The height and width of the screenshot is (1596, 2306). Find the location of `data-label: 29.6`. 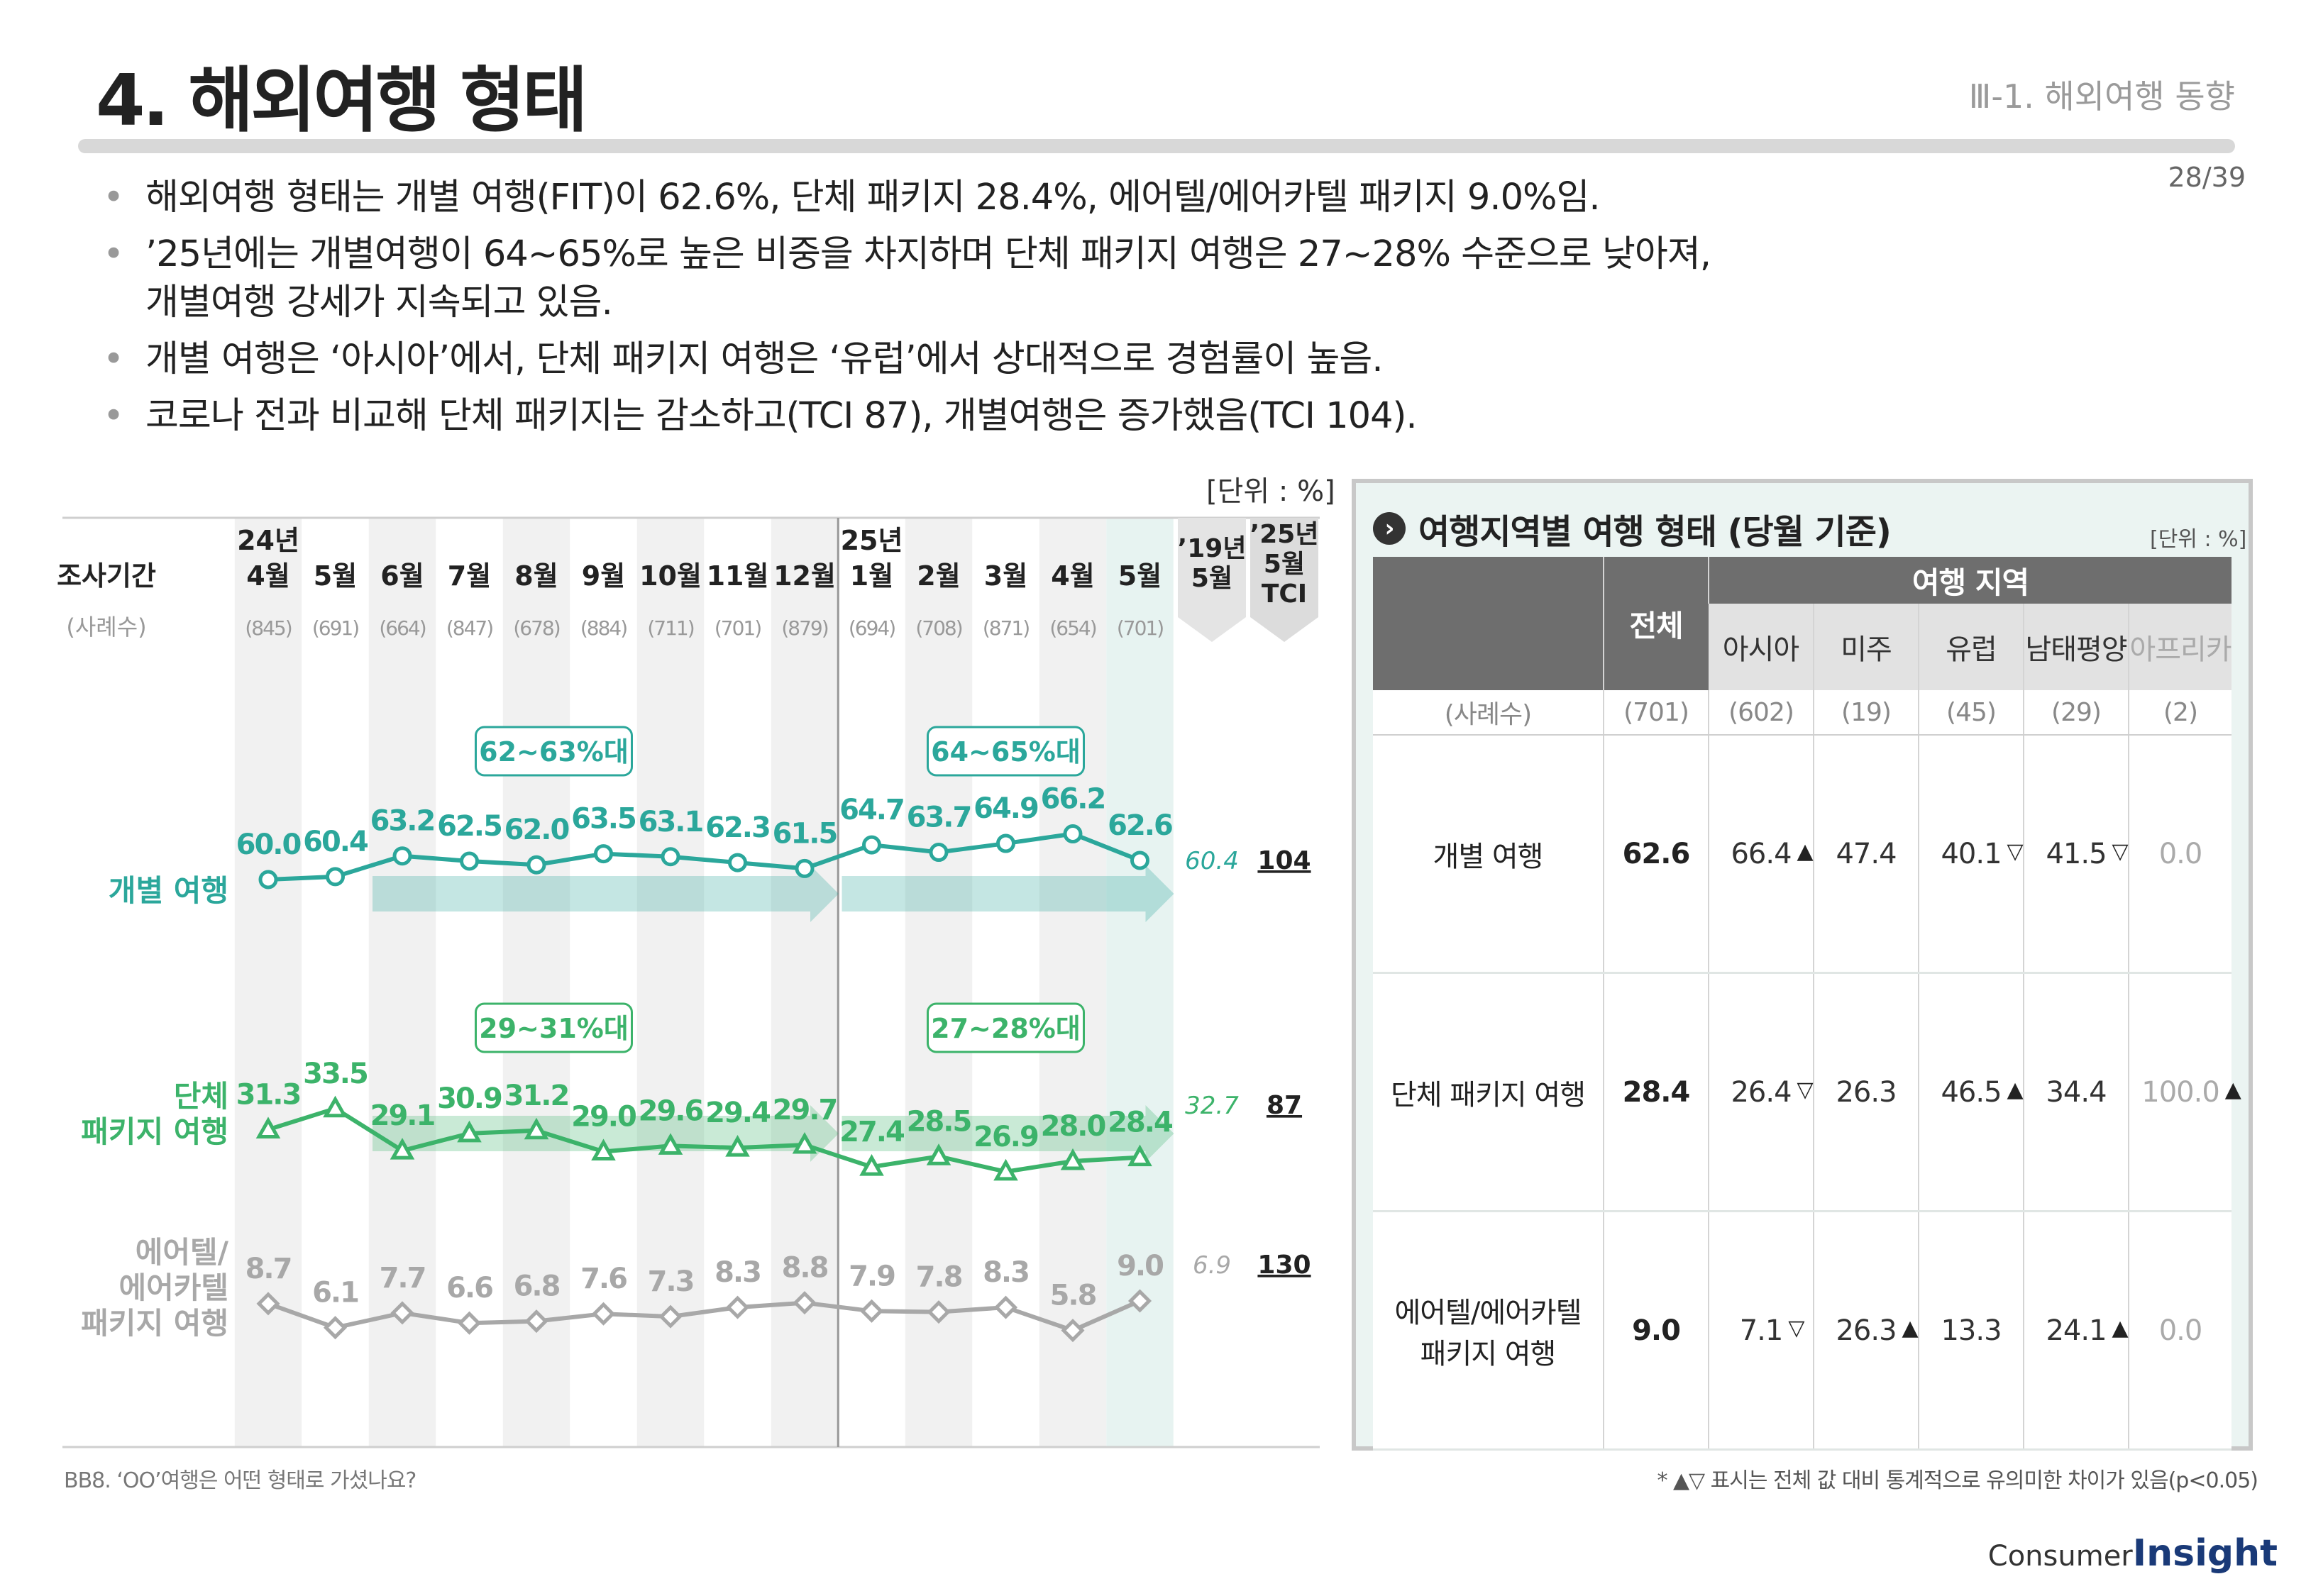

data-label: 29.6 is located at coordinates (671, 1111).